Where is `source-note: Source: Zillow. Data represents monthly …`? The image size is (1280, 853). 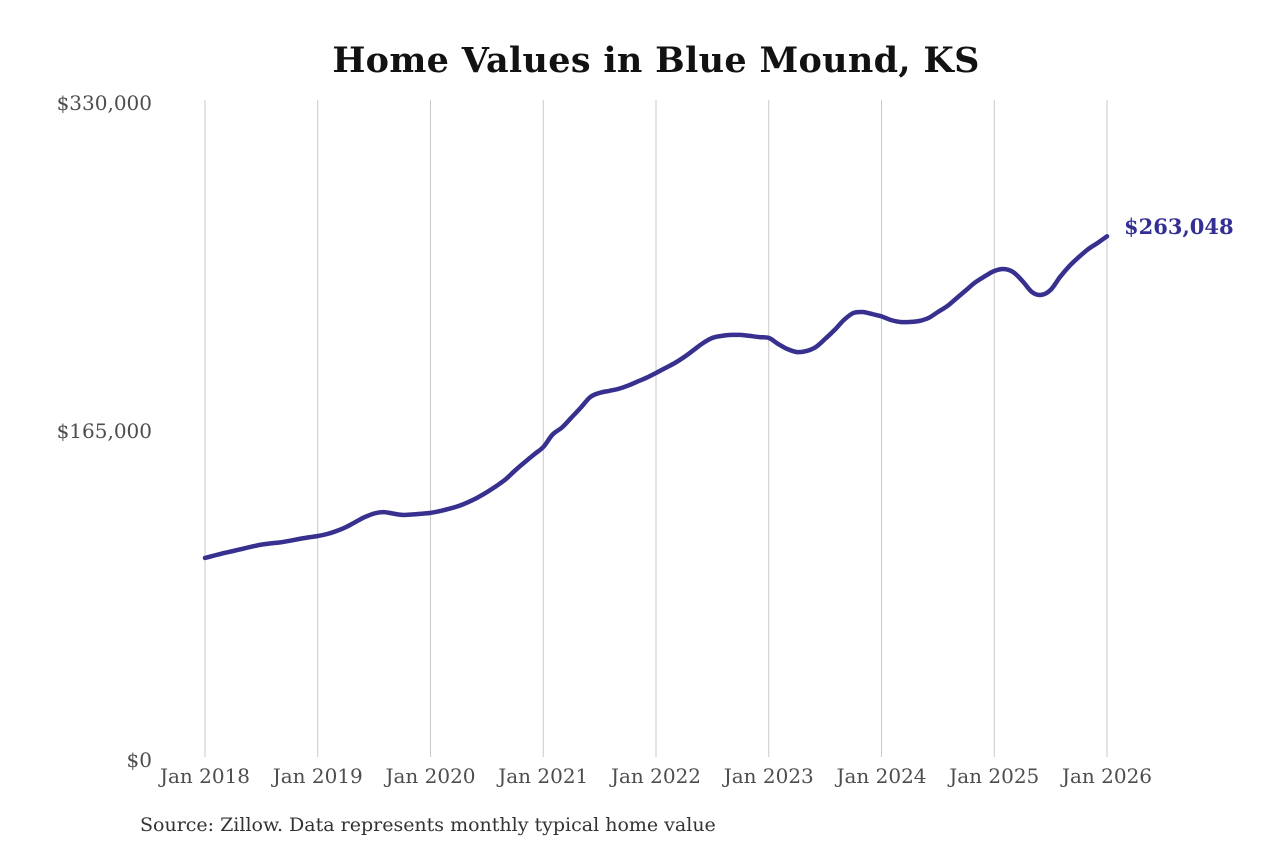
source-note: Source: Zillow. Data represents monthly … is located at coordinates (428, 825).